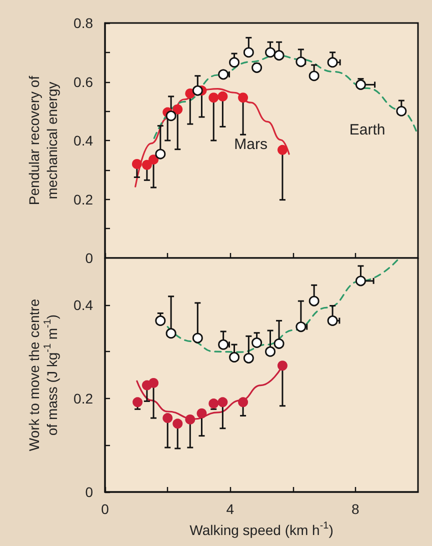 This screenshot has height=546, width=432. What do you see at coordinates (367, 130) in the screenshot?
I see `series-label: Earth` at bounding box center [367, 130].